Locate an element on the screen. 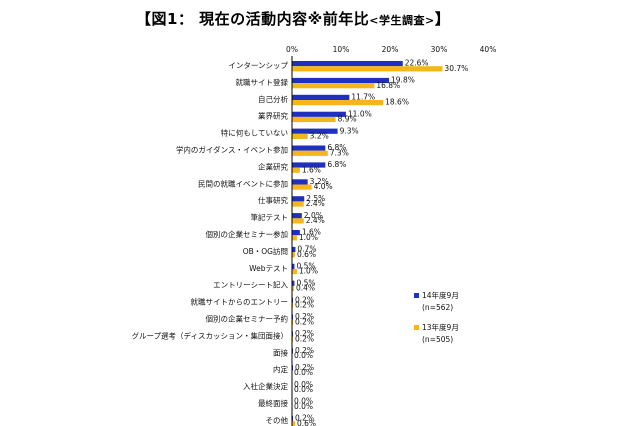 This screenshot has height=426, width=640. category-label: 民間の就職イベントに参加 is located at coordinates (243, 183).